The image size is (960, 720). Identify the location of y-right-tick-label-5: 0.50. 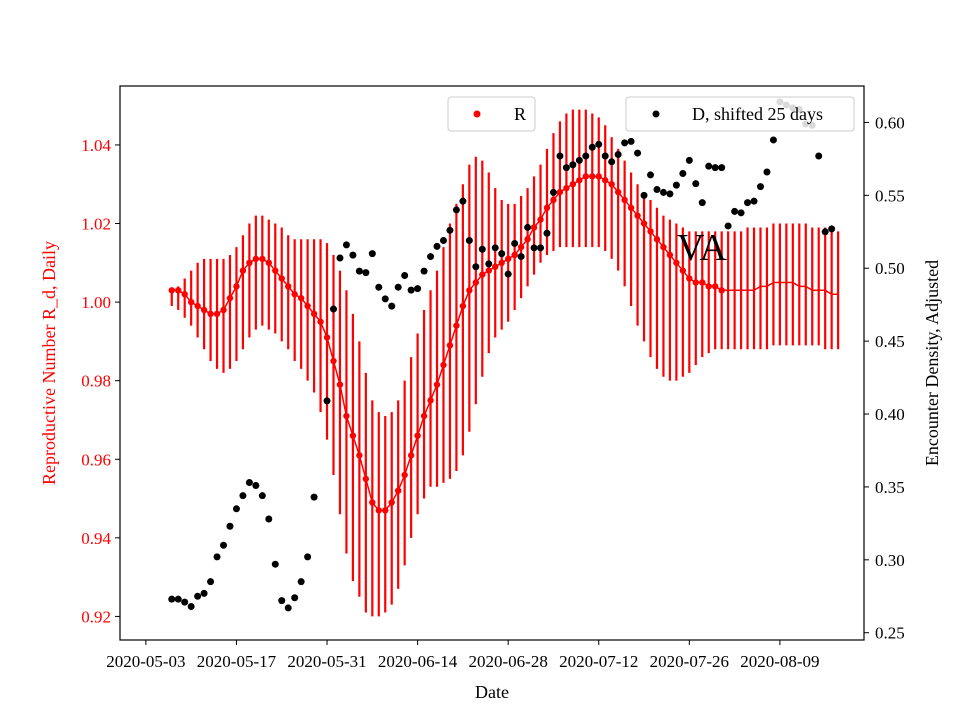
(890, 268).